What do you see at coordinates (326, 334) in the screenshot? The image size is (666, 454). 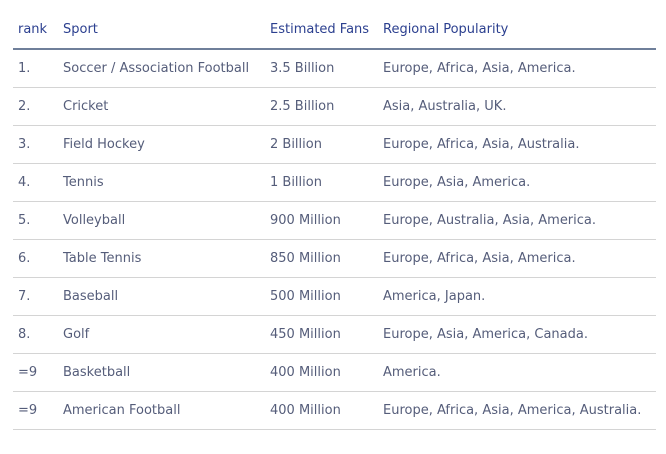 I see `cell-fans: 450 Million` at bounding box center [326, 334].